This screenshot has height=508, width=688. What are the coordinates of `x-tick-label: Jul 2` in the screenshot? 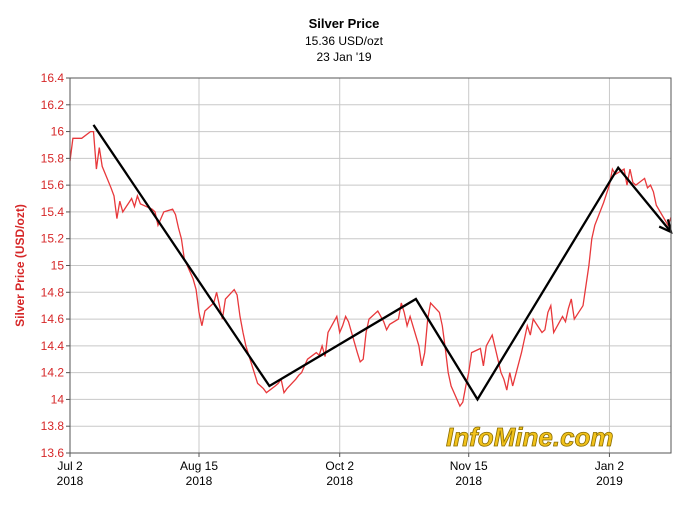 It's located at (70, 466).